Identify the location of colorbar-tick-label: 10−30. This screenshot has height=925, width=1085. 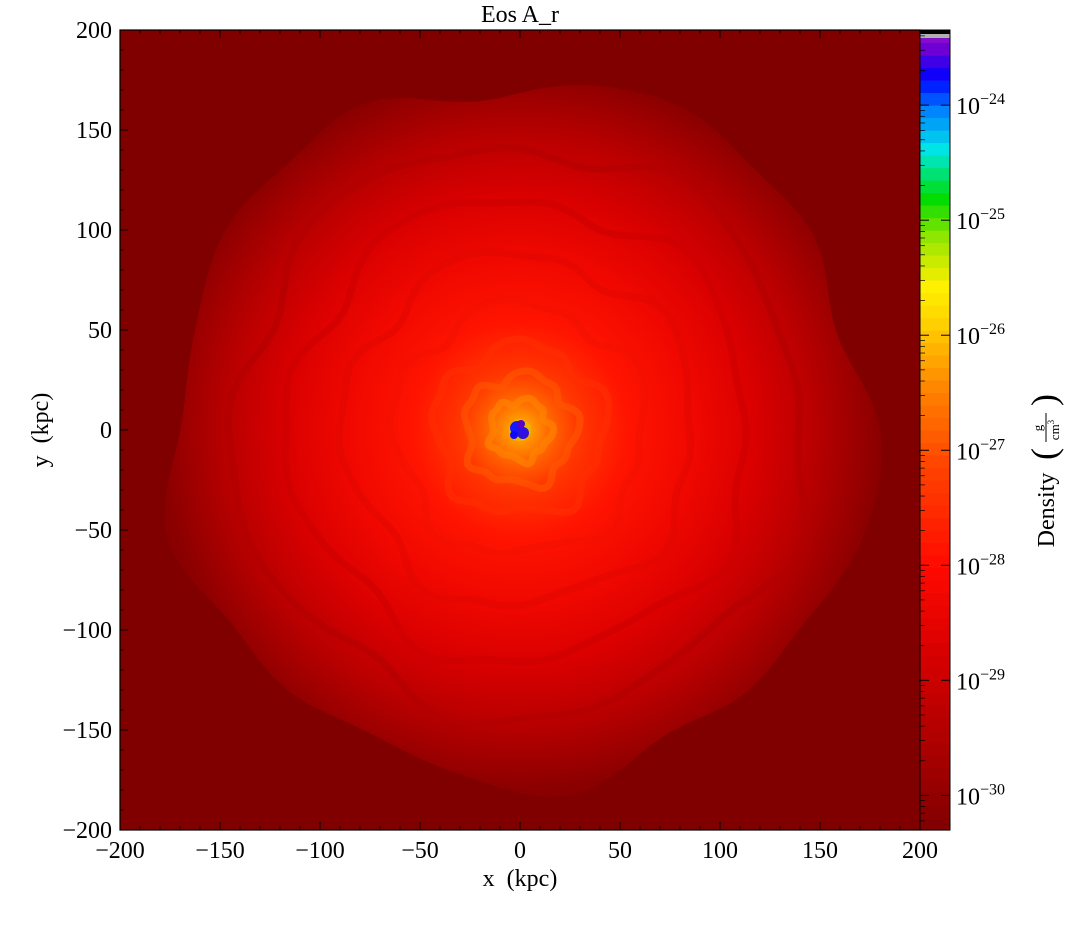
(980, 795).